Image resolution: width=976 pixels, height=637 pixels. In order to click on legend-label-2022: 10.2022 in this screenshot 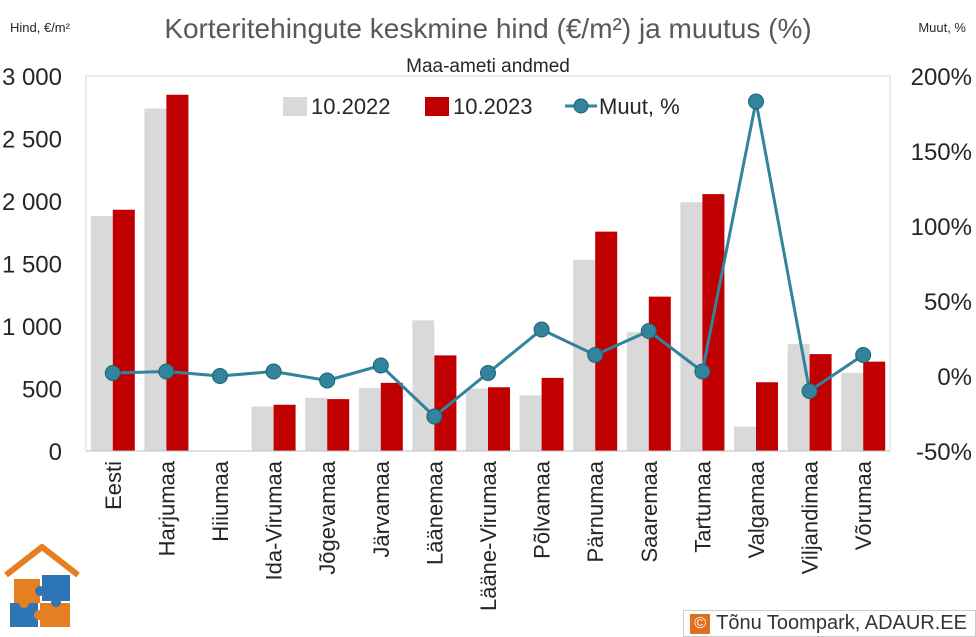, I will do `click(351, 106)`.